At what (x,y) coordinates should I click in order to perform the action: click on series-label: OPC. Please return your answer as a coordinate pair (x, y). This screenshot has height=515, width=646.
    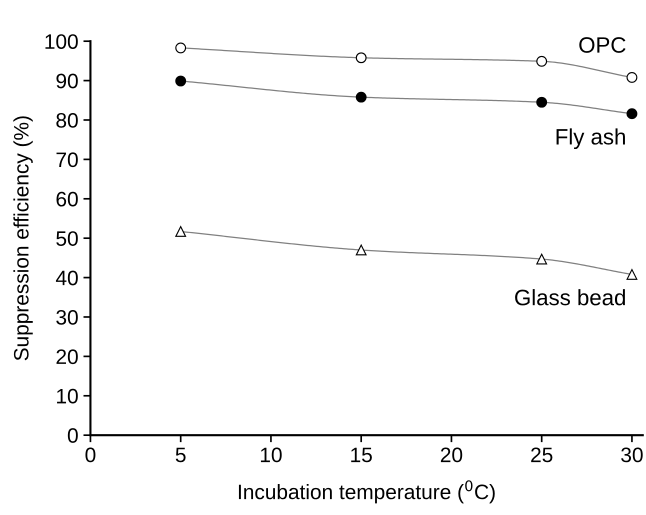
    Looking at the image, I should click on (602, 45).